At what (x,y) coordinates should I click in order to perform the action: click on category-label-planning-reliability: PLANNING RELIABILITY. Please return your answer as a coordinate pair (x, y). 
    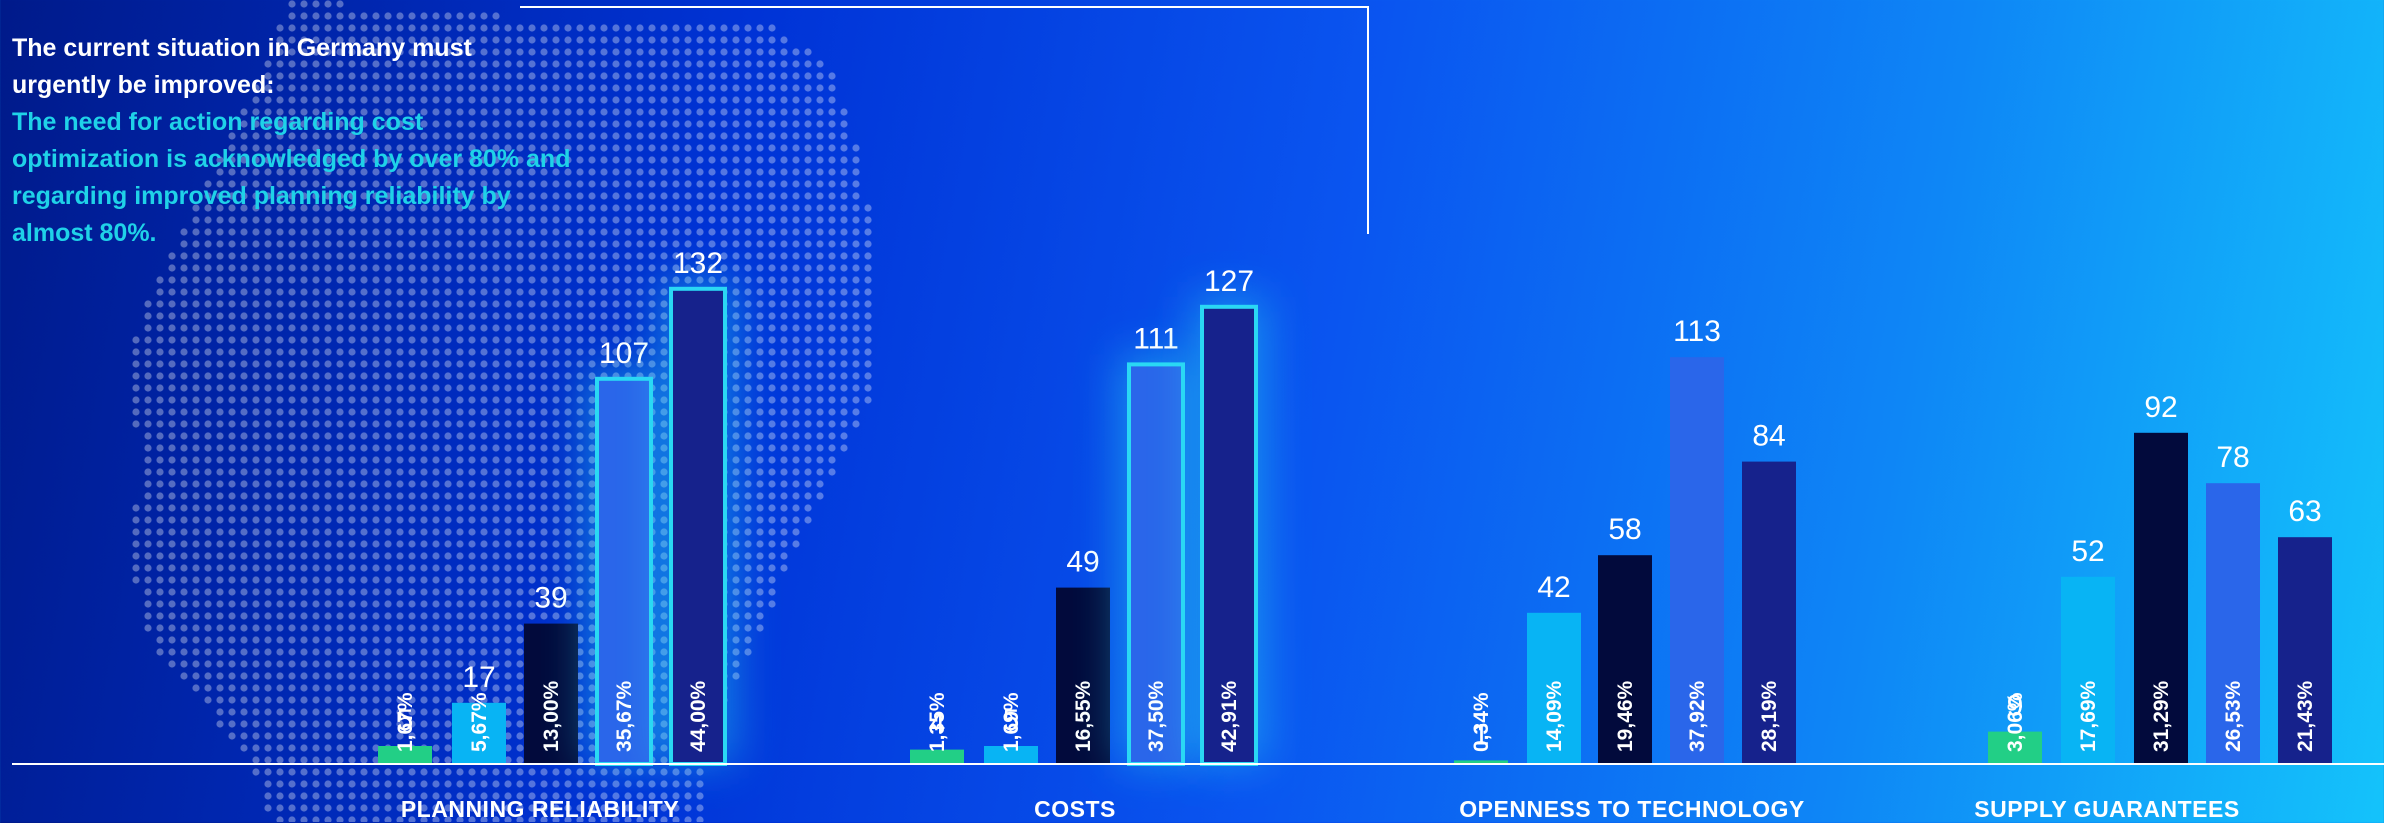
    Looking at the image, I should click on (540, 809).